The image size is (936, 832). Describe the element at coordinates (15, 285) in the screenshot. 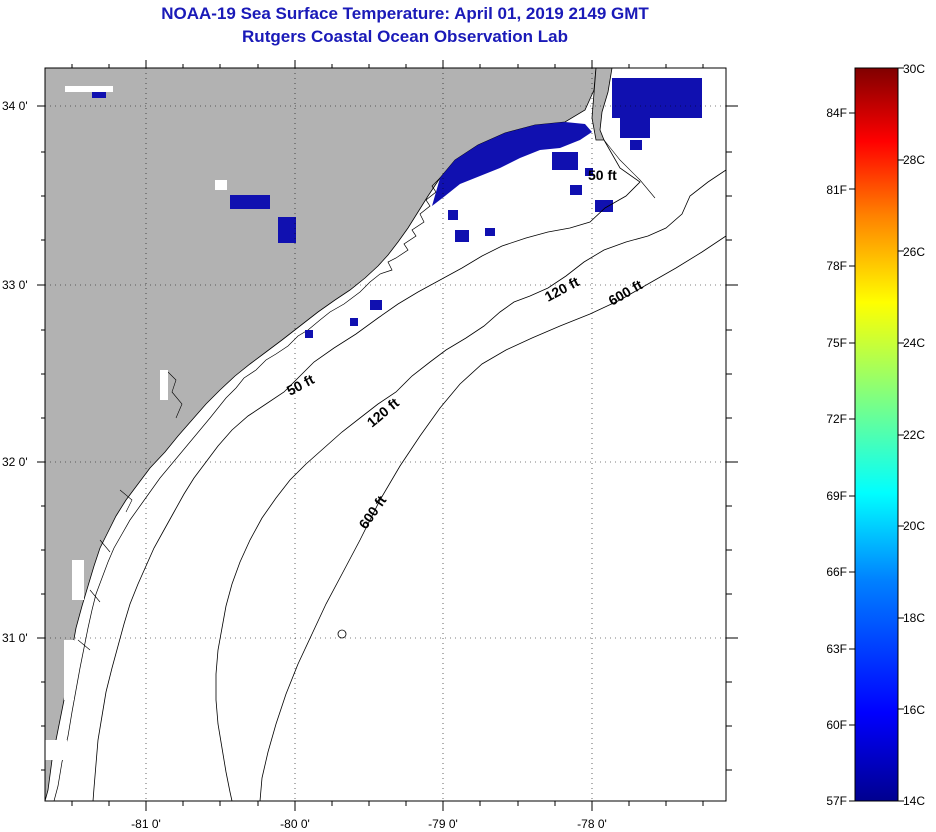

I see `lat-label-33: 33 0'` at that location.